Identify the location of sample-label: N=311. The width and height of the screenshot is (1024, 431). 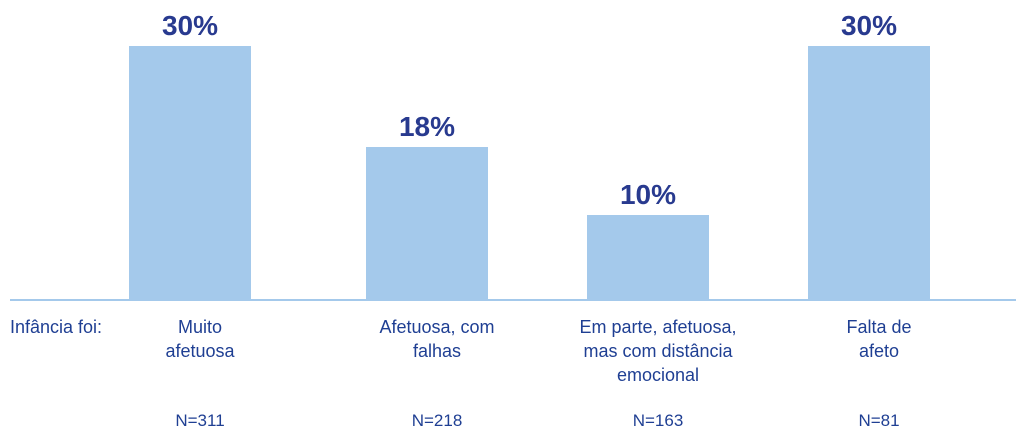
(200, 420).